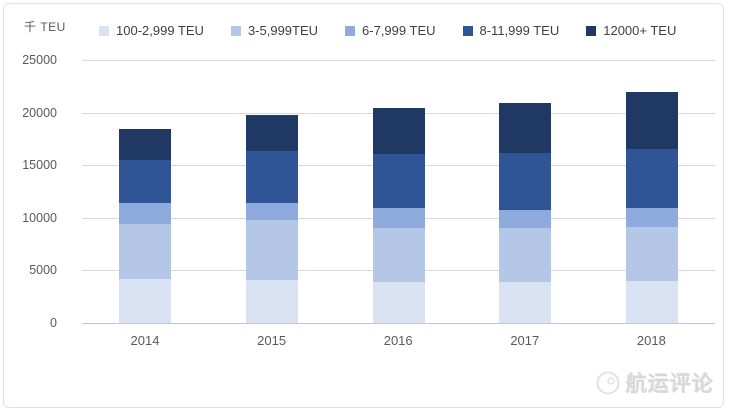 The width and height of the screenshot is (730, 412). What do you see at coordinates (608, 383) in the screenshot?
I see `shipping-review-logo-icon` at bounding box center [608, 383].